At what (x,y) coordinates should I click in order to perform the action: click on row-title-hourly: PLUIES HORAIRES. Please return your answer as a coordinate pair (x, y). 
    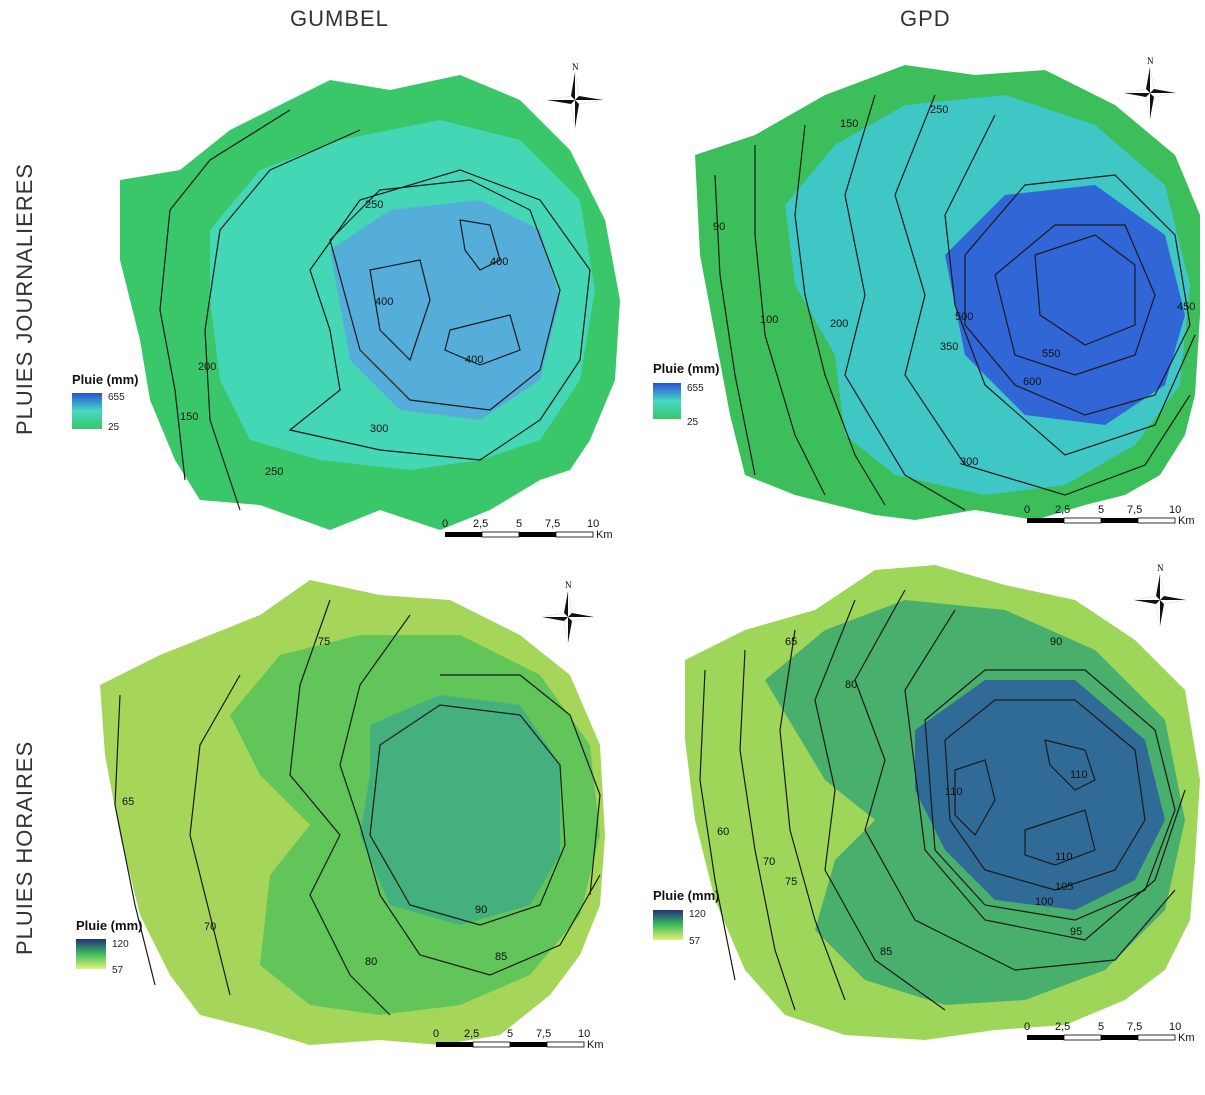
    Looking at the image, I should click on (24, 847).